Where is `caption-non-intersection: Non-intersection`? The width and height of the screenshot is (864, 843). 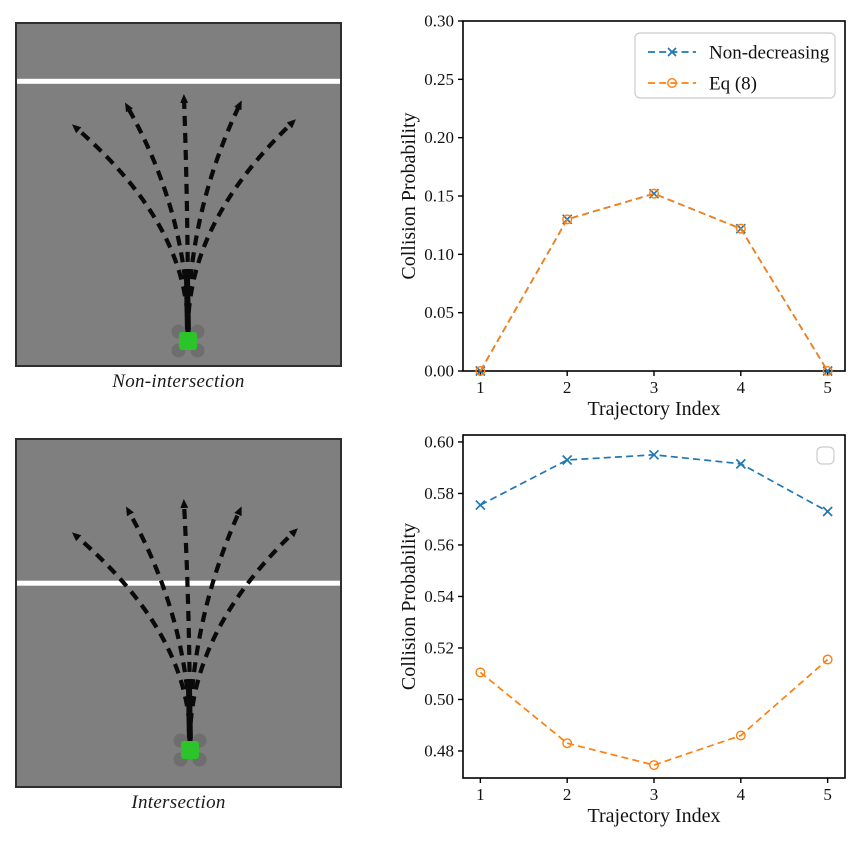
caption-non-intersection: Non-intersection is located at coordinates (178, 381).